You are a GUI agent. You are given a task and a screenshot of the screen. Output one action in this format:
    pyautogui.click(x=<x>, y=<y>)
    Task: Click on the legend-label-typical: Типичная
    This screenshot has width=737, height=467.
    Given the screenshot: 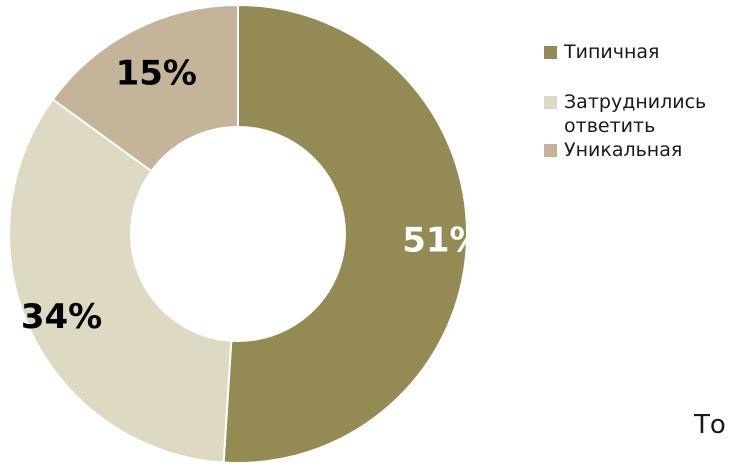 What is the action you would take?
    pyautogui.click(x=612, y=52)
    